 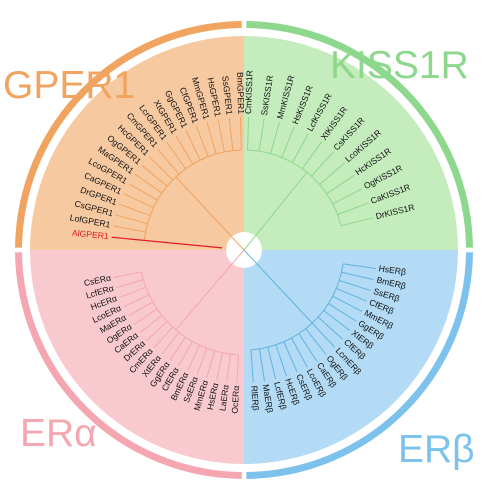 I want to click on clade-label-gper1: GPER1, so click(x=69, y=85).